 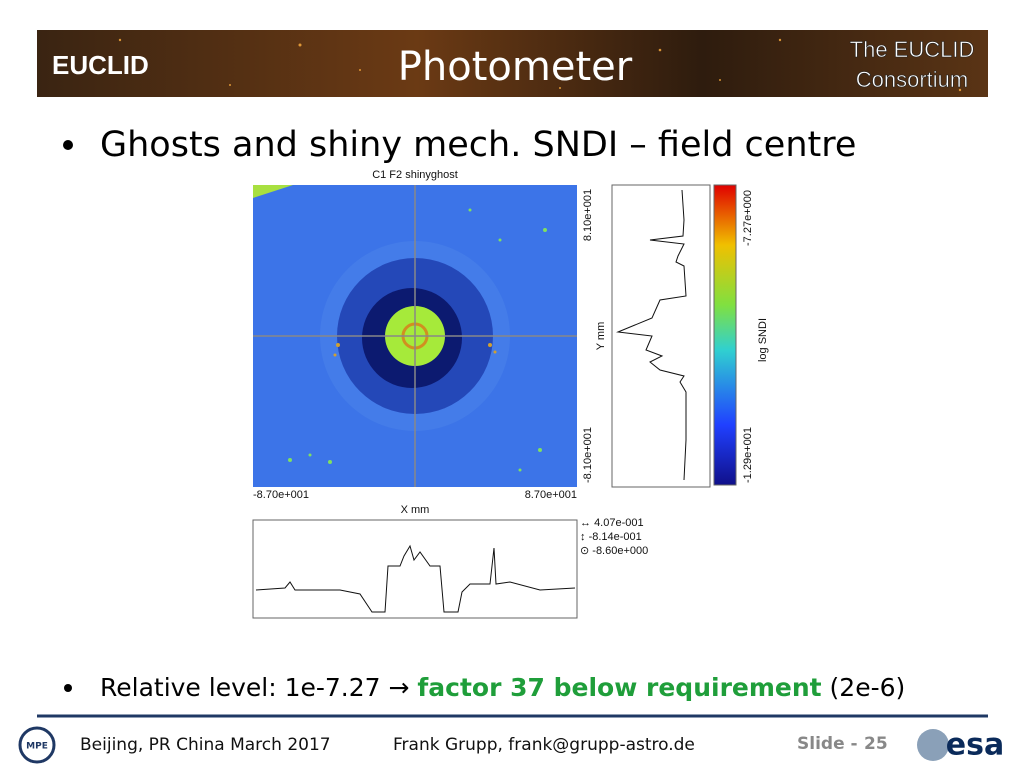 I want to click on colorbar-title: log SNDI, so click(x=763, y=340).